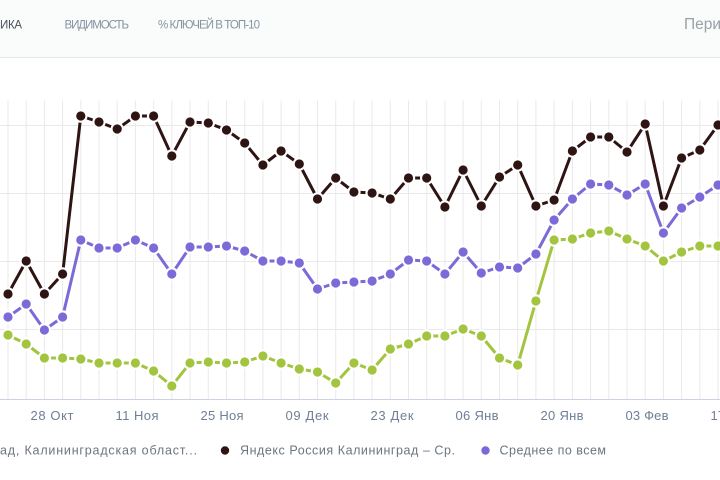 This screenshot has width=720, height=480. What do you see at coordinates (307, 415) in the screenshot?
I see `svg-text: 09 Дек` at bounding box center [307, 415].